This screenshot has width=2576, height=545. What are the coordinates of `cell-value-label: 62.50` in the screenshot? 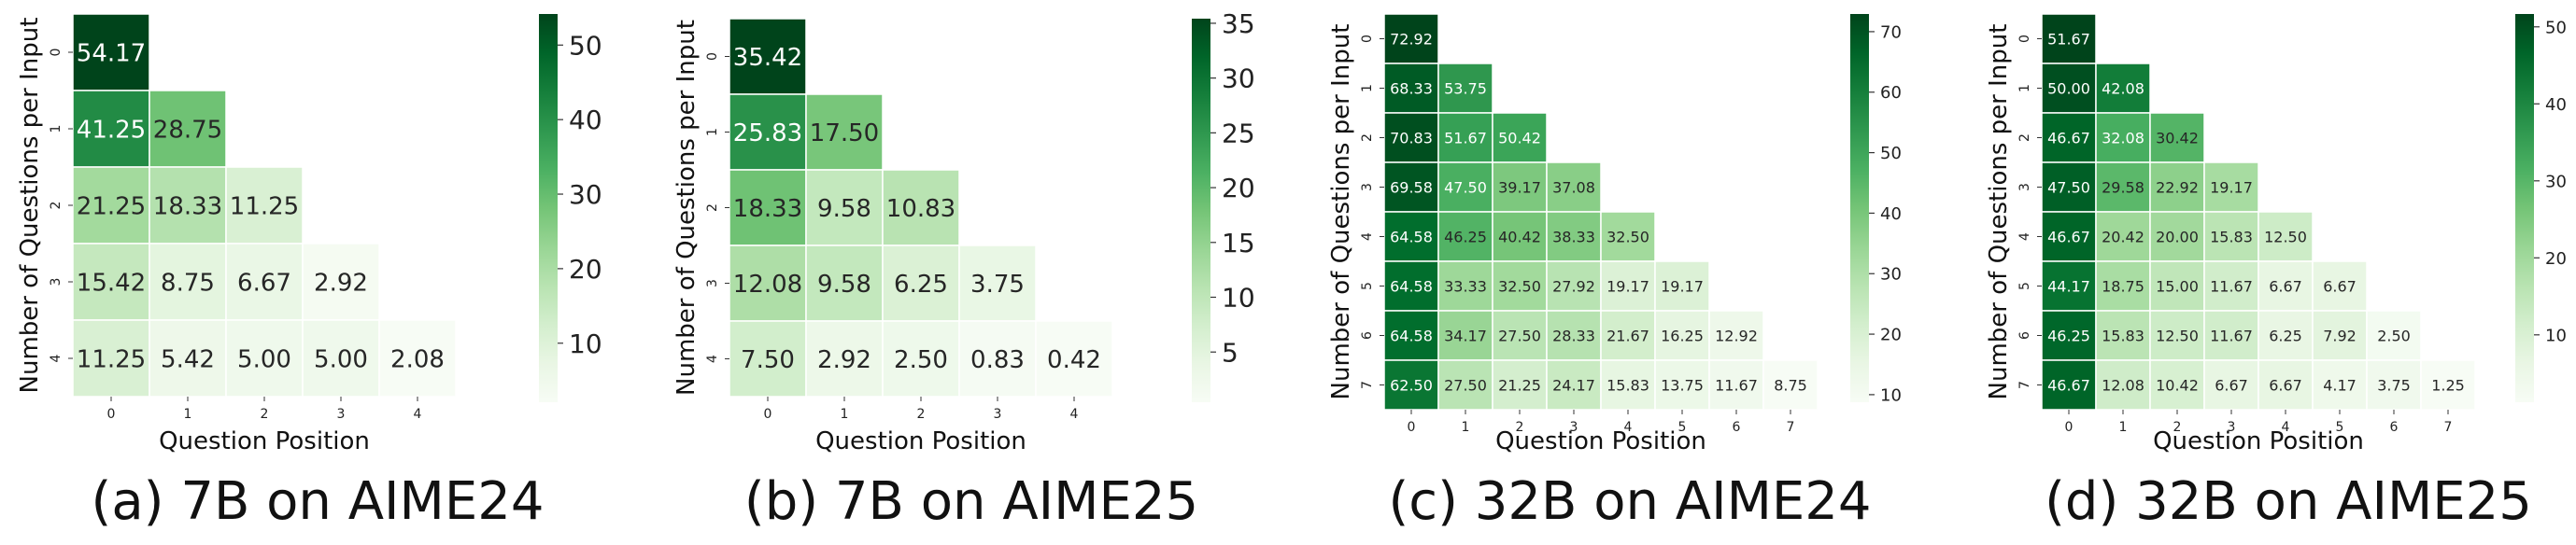 It's located at (1411, 385).